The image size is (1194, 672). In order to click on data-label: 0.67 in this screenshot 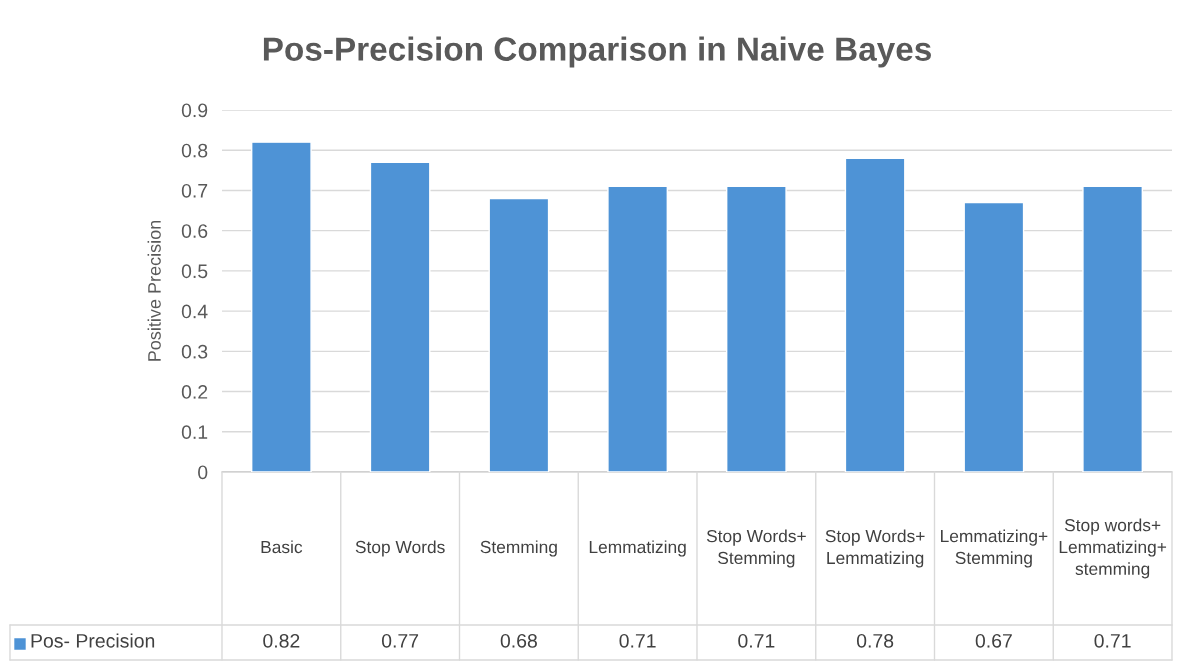, I will do `click(993, 640)`.